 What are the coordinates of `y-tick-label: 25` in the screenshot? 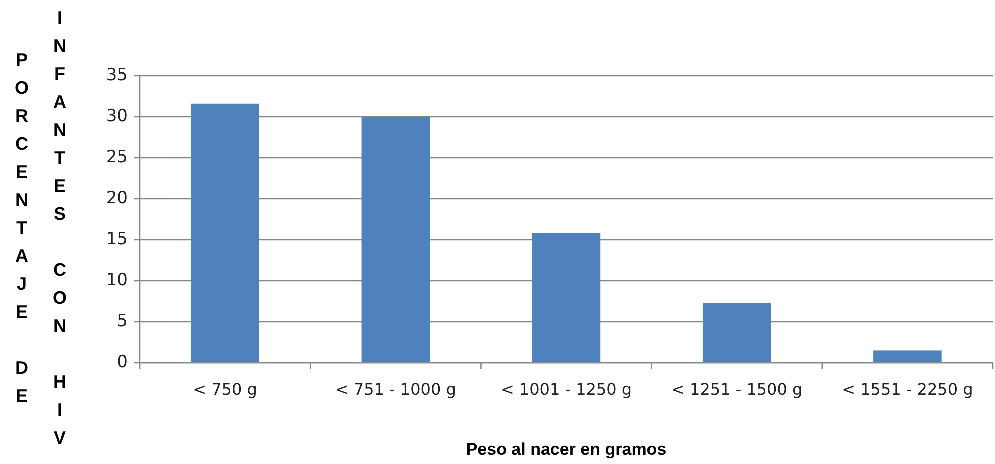 It's located at (117, 158).